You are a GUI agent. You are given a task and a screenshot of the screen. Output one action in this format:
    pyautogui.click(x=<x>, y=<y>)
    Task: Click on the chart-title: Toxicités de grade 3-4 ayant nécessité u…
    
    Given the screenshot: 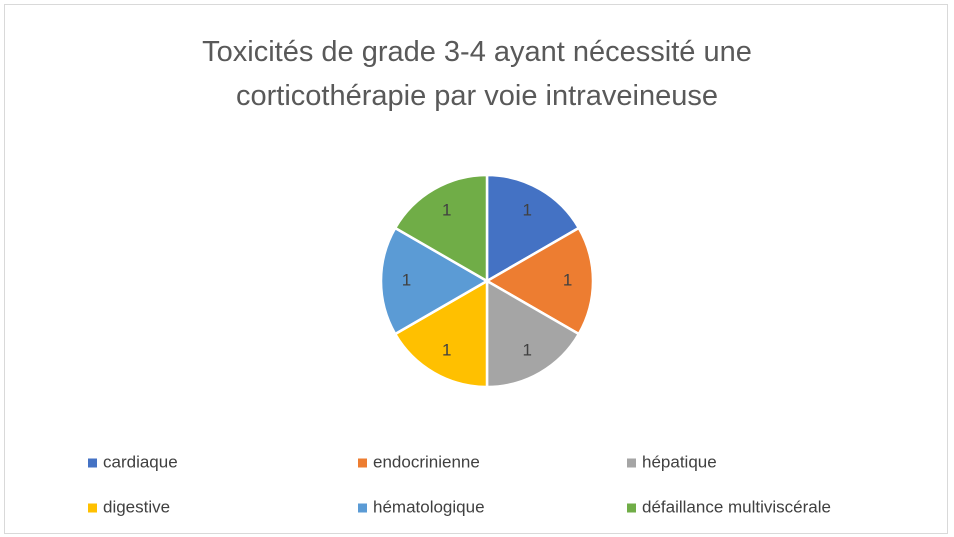 What is the action you would take?
    pyautogui.click(x=477, y=74)
    